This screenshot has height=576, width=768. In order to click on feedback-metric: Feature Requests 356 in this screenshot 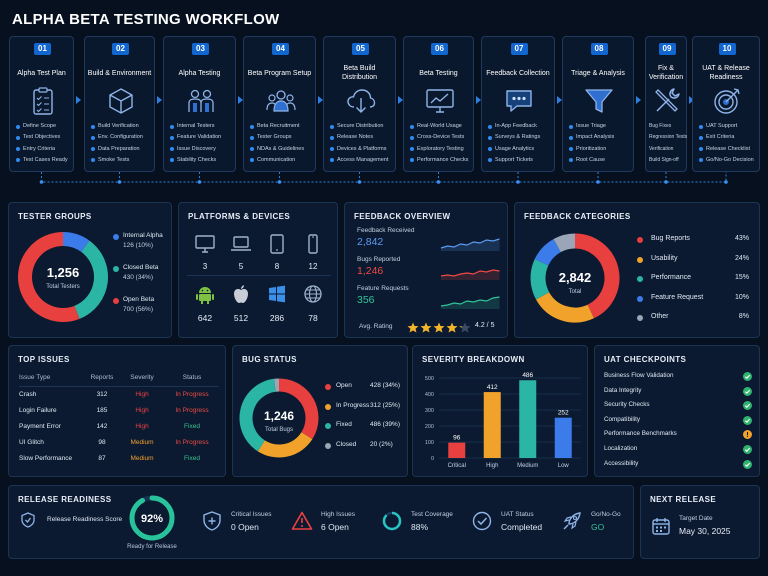, I will do `click(430, 299)`.